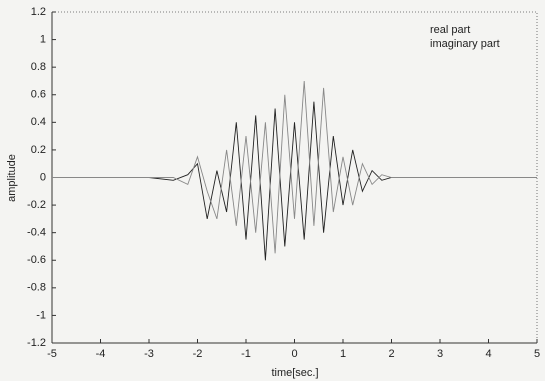 This screenshot has width=545, height=381. Describe the element at coordinates (343, 354) in the screenshot. I see `x-tick-label: 1` at that location.